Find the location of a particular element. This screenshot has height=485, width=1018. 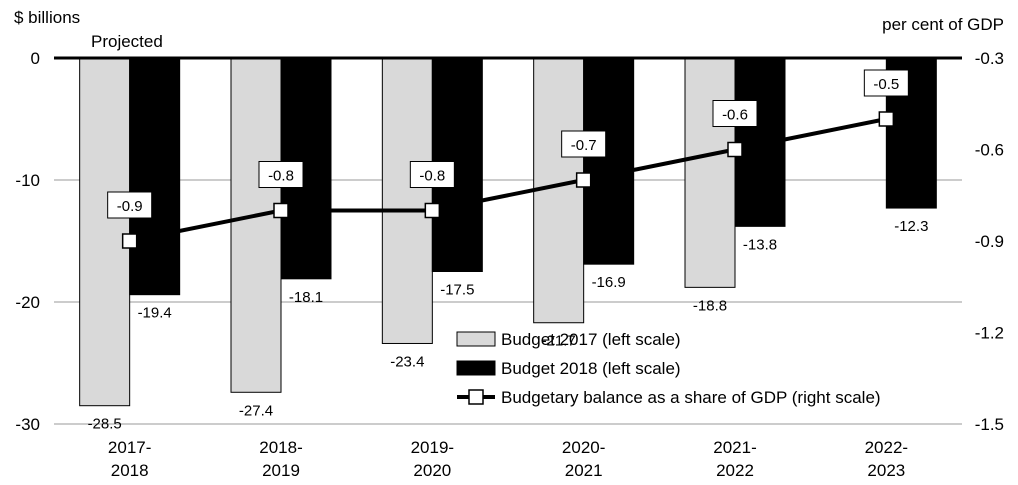

gdp-share-value-label: -0.6 is located at coordinates (735, 115).